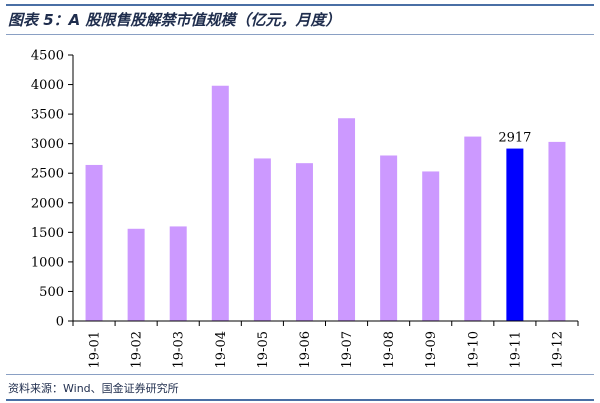 The height and width of the screenshot is (403, 600). What do you see at coordinates (93, 388) in the screenshot?
I see `source-note: 资料来源：Wind、国金证券研究所` at bounding box center [93, 388].